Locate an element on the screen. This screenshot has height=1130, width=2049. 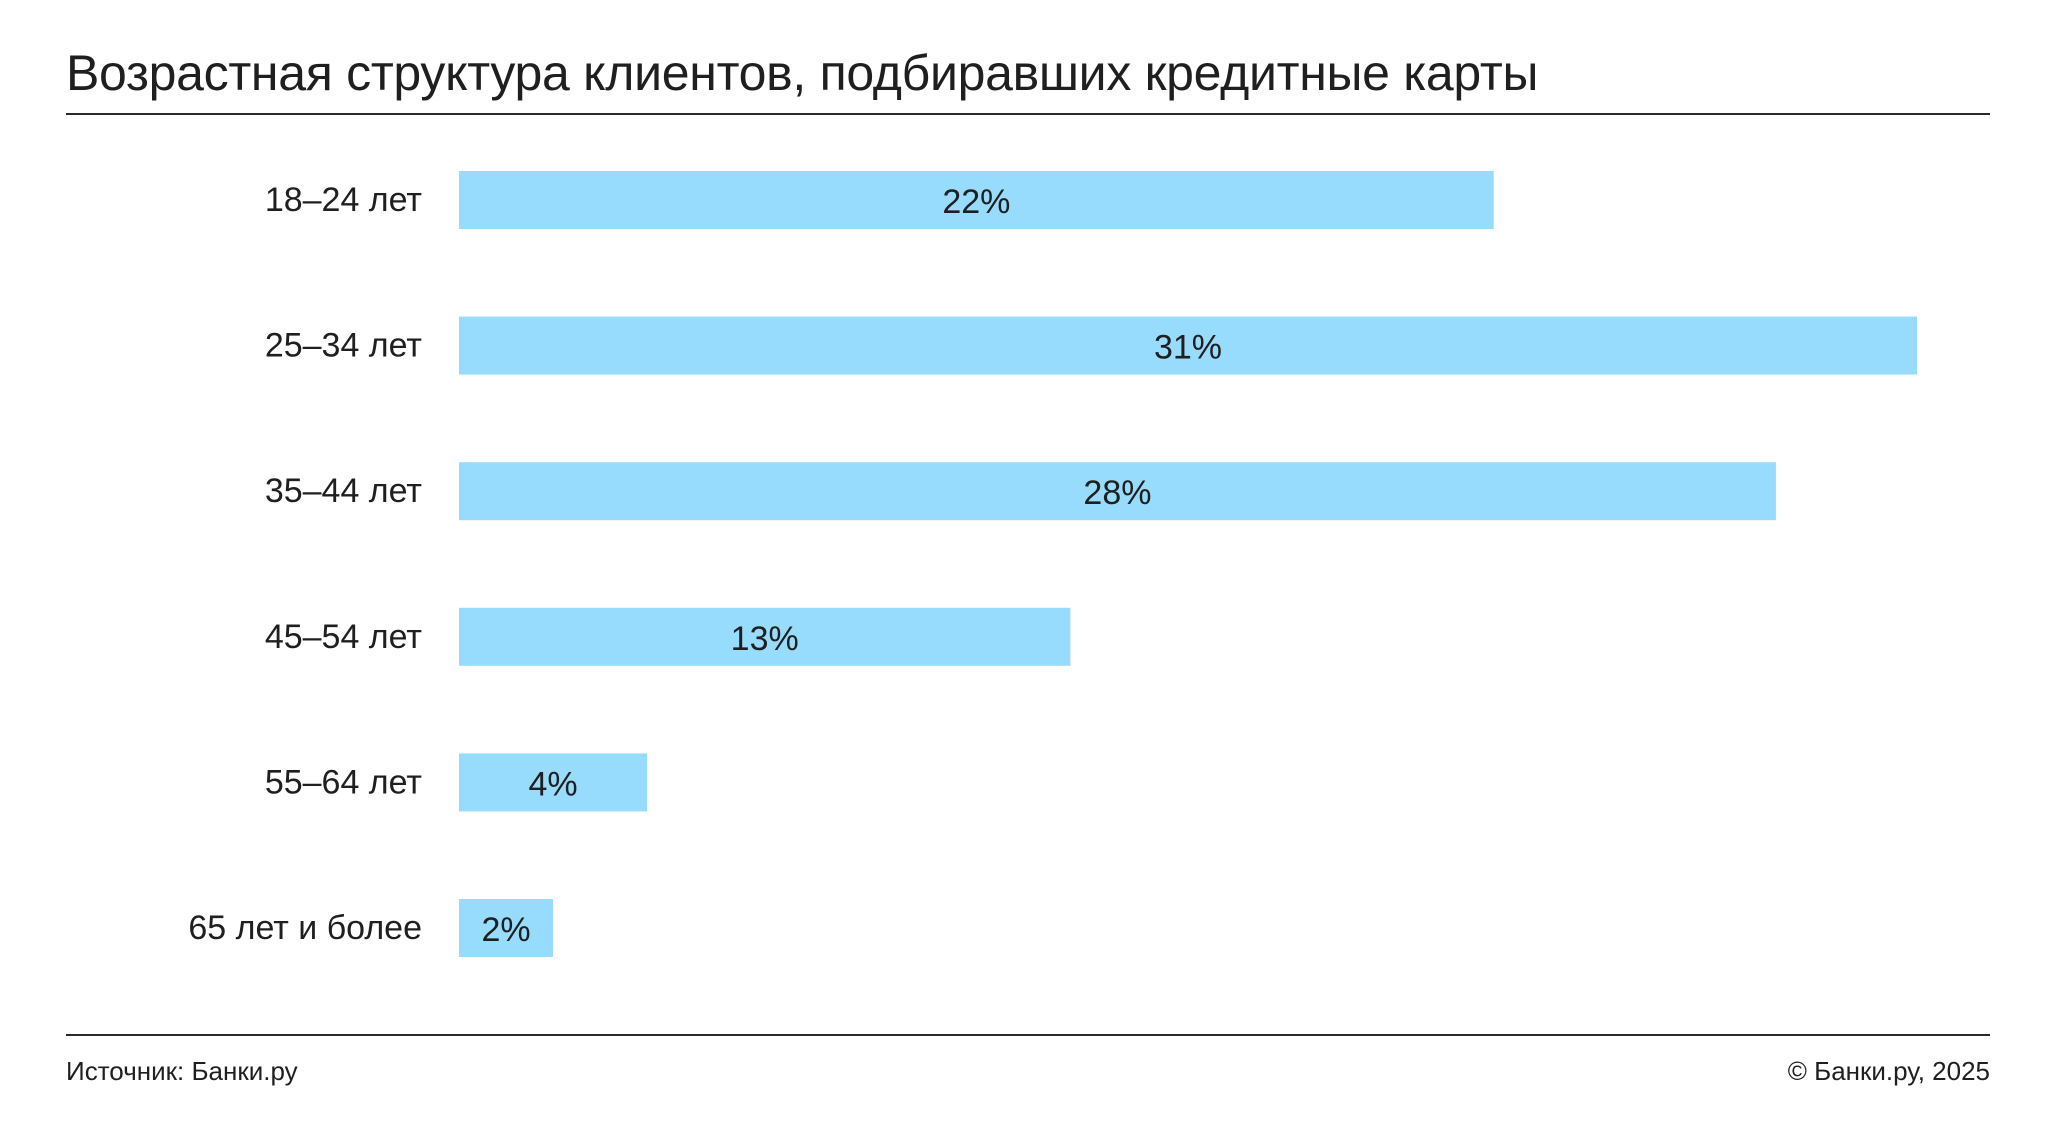
bar-group: 18–24 лет 22% is located at coordinates (879, 200).